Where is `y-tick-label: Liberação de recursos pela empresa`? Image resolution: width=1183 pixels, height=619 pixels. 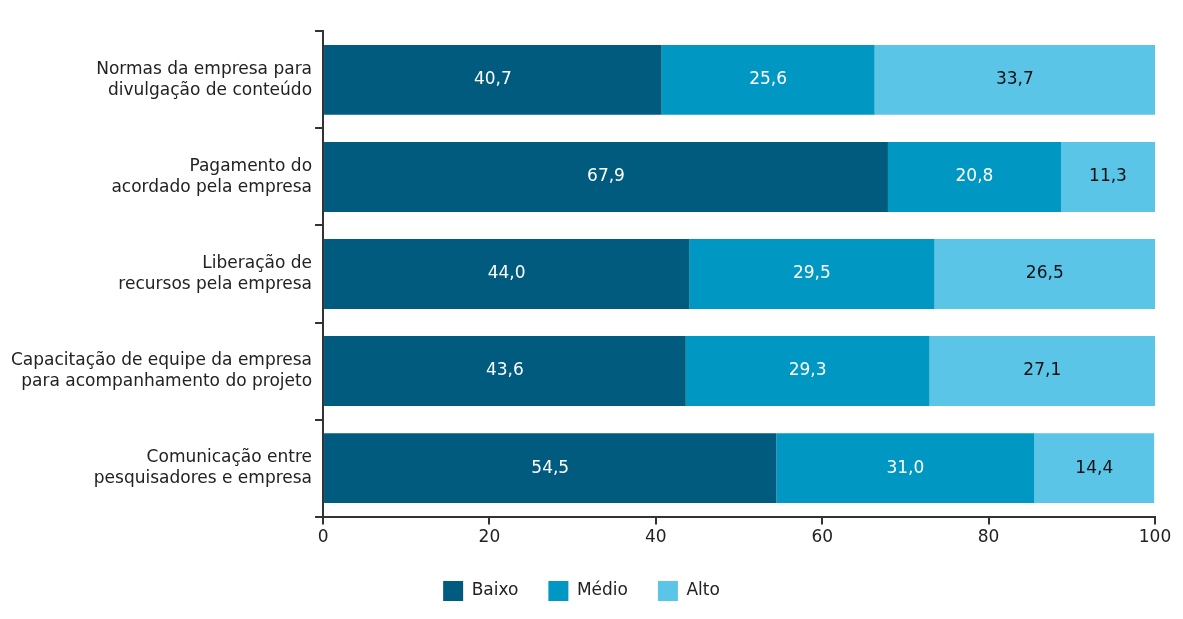
y-tick-label: Liberação de recursos pela empresa is located at coordinates (215, 272).